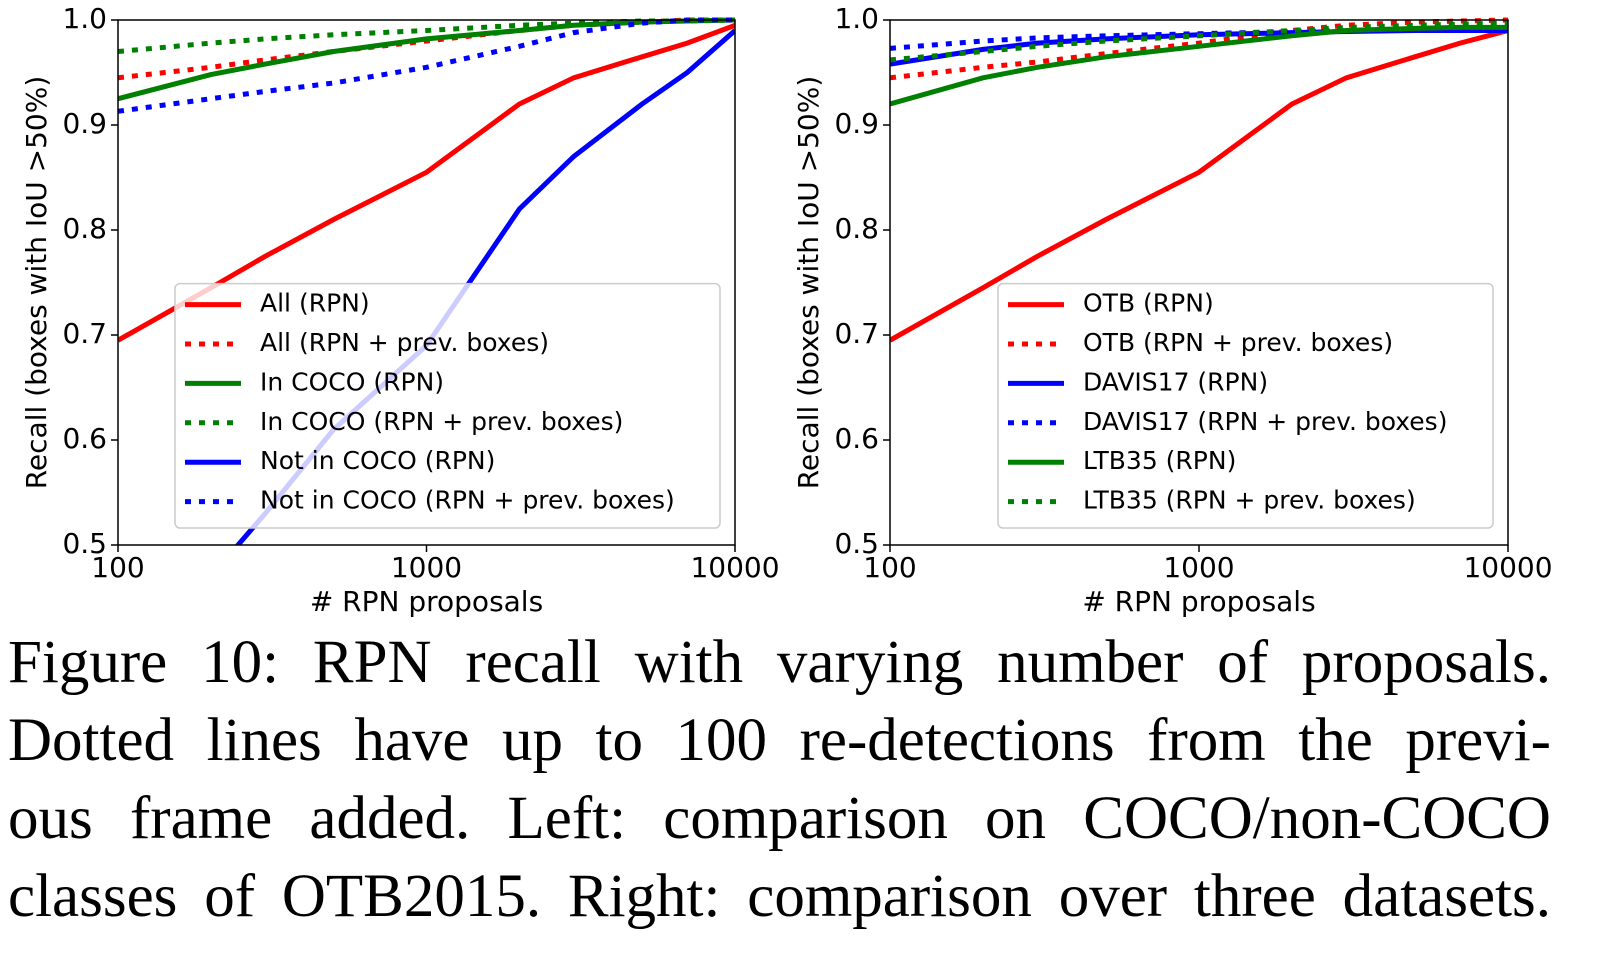  I want to click on plot-lines, so click(1199, 180).